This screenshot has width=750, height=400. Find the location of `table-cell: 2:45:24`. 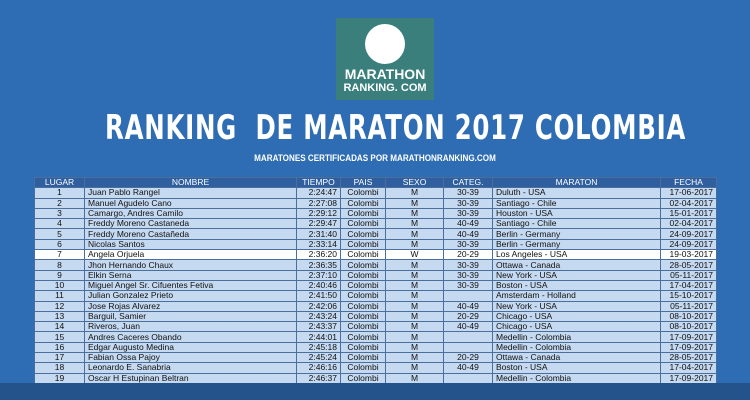

table-cell: 2:45:24 is located at coordinates (318, 358).